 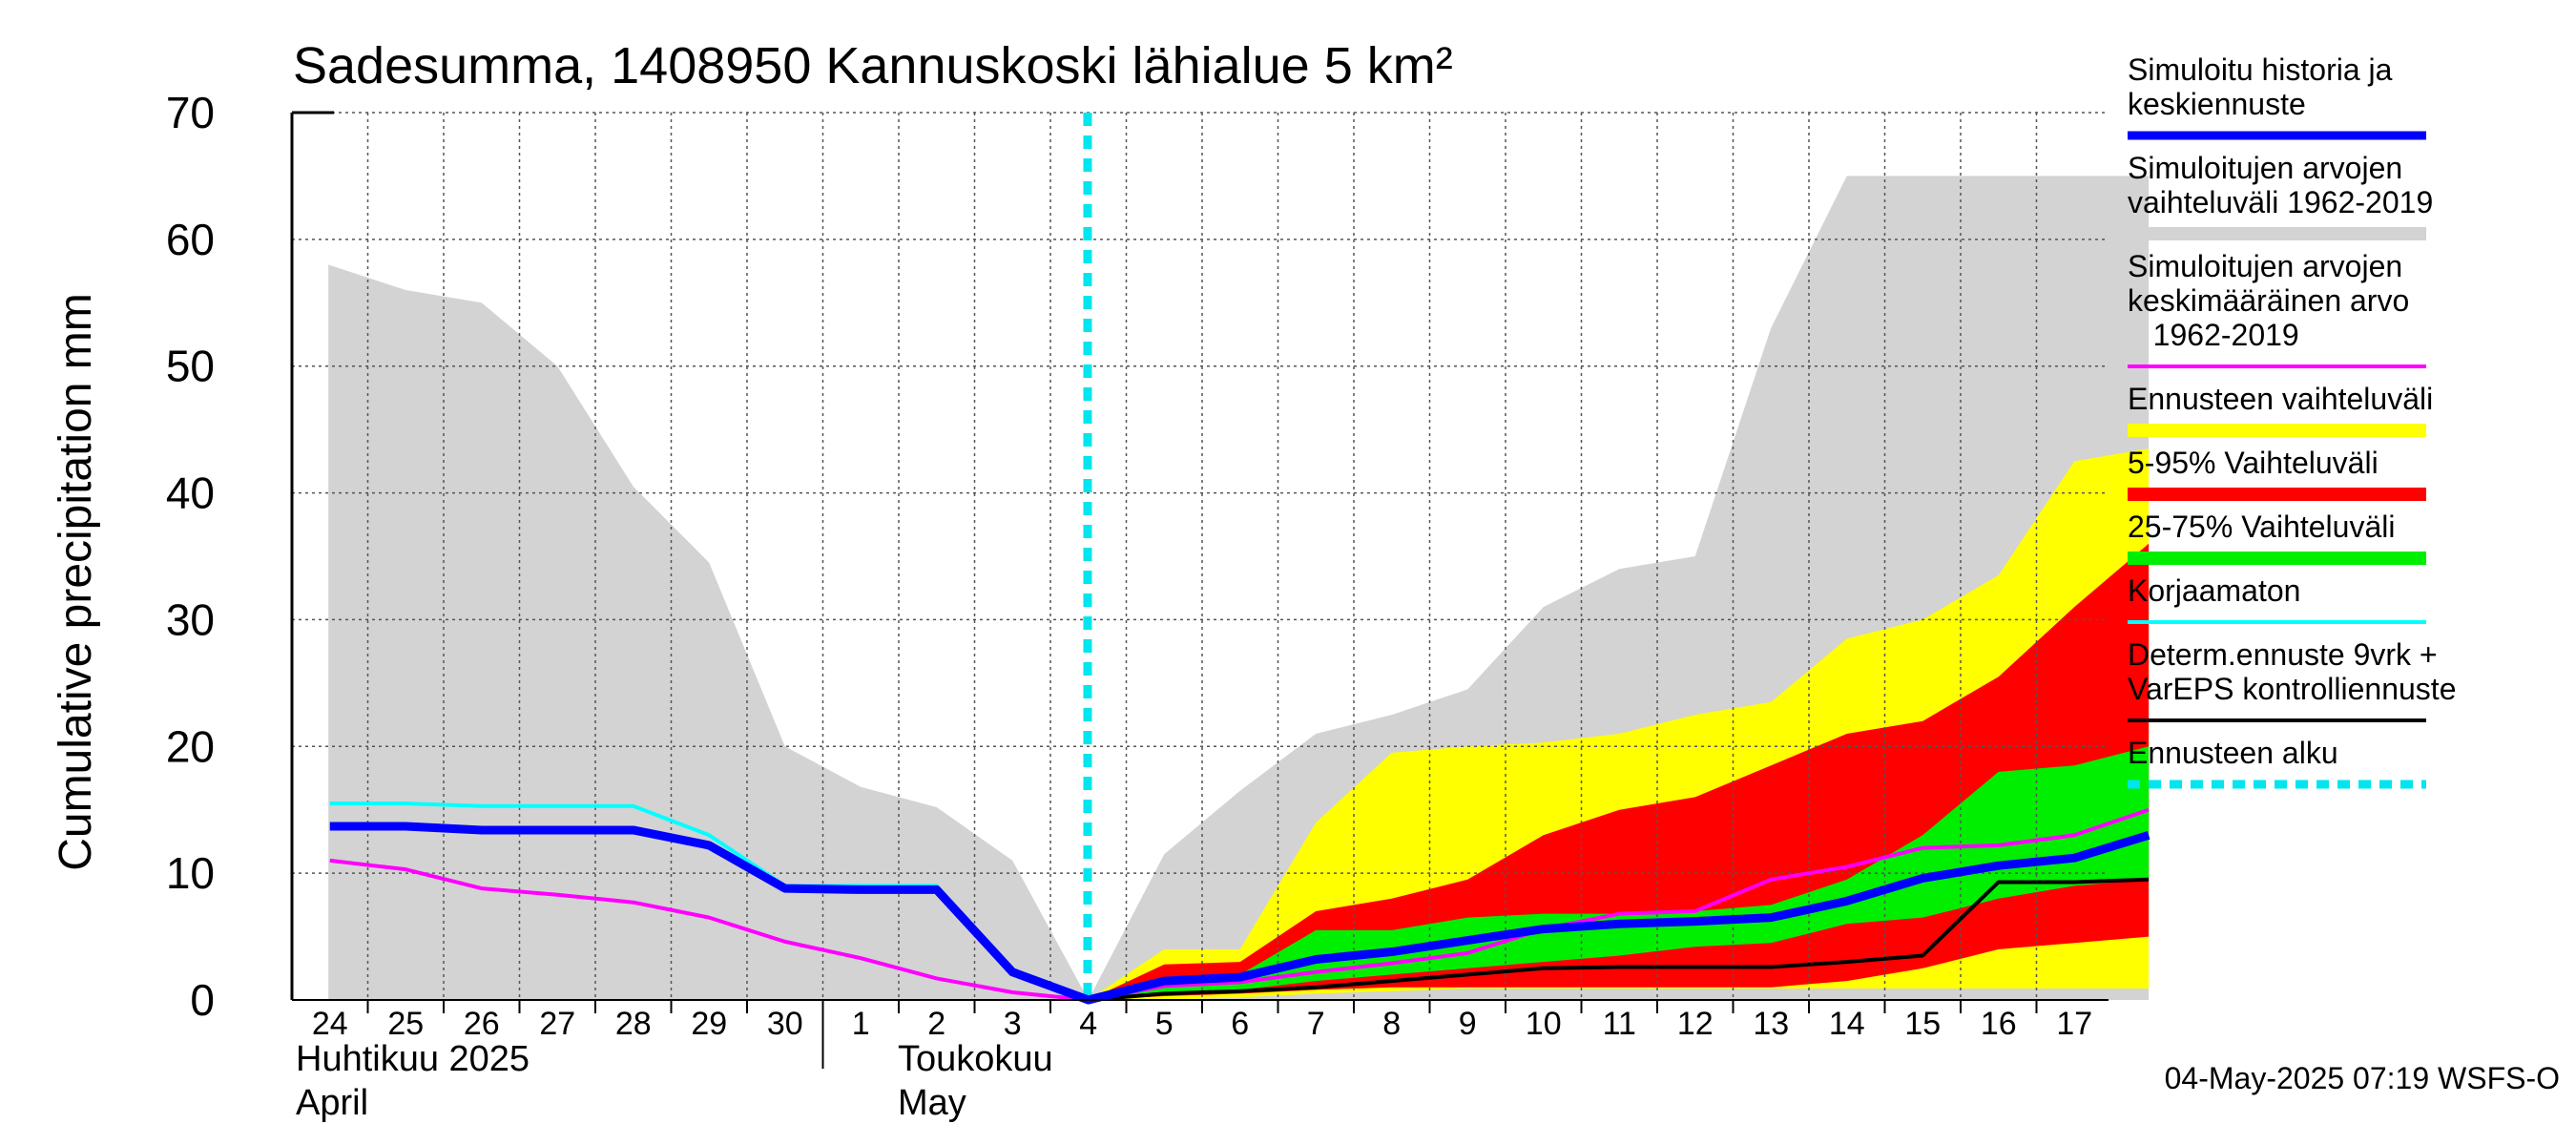 What do you see at coordinates (2362, 1078) in the screenshot?
I see `timestamp-footer: 04-May-2025 07:19 WSFS-O` at bounding box center [2362, 1078].